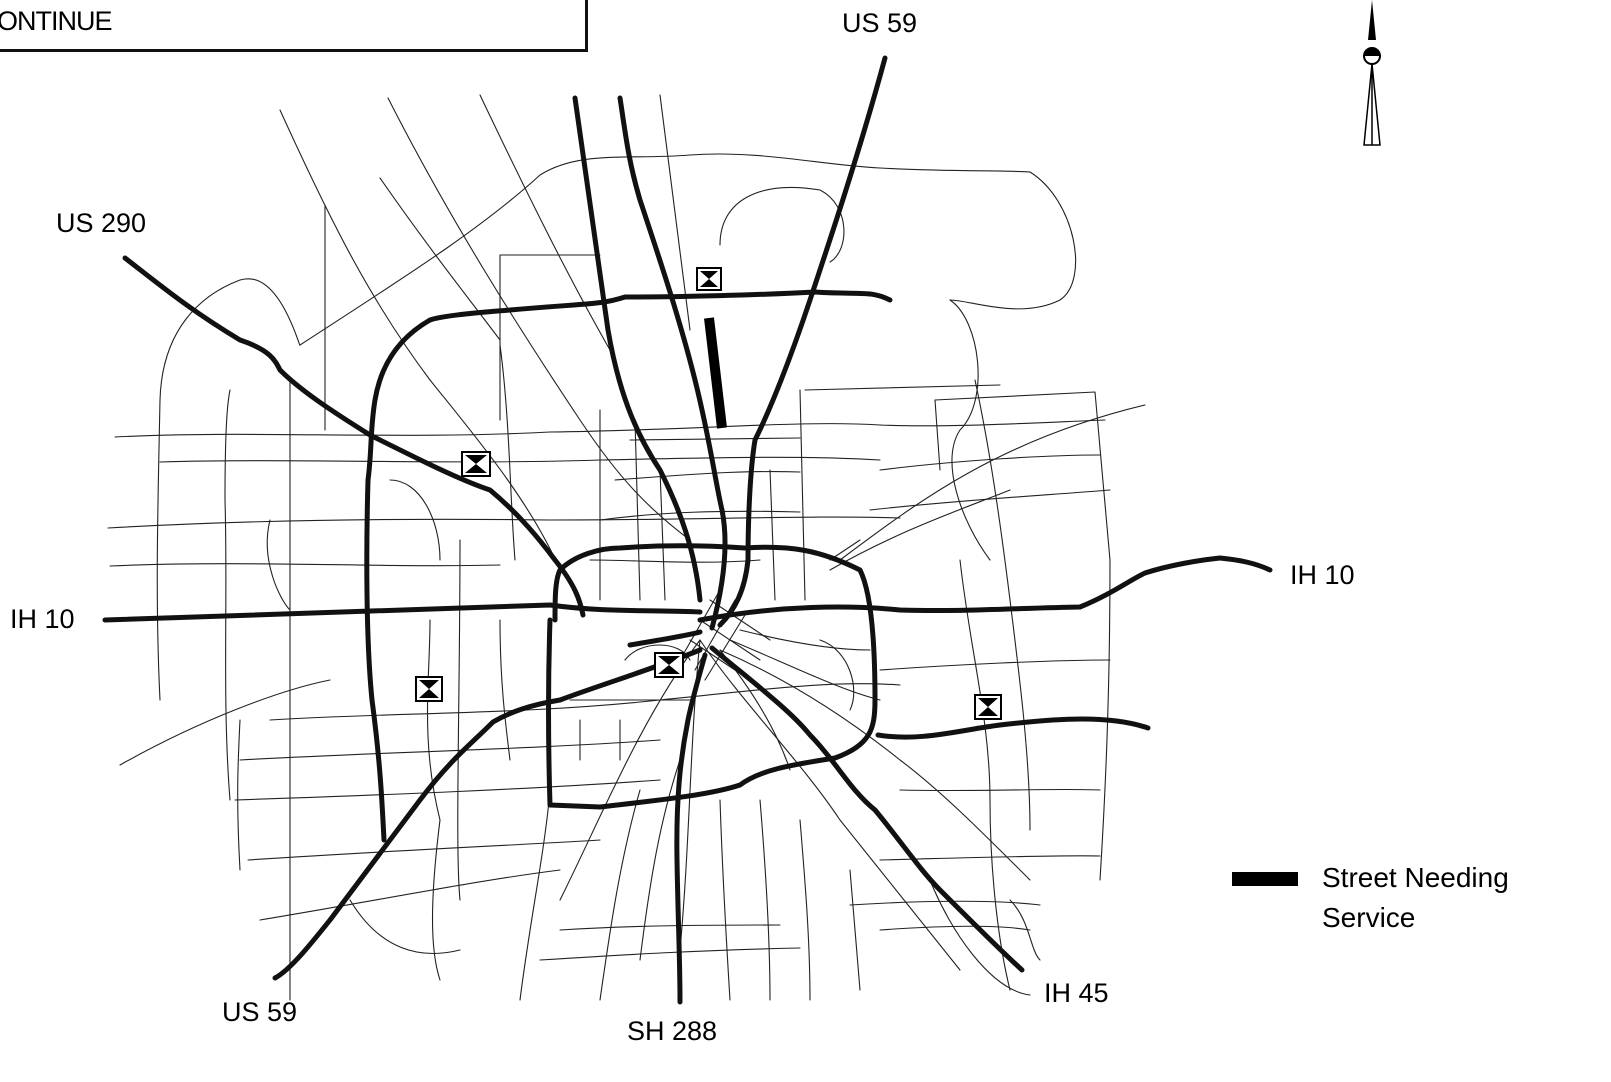  I want to click on legend-swatch, so click(1265, 879).